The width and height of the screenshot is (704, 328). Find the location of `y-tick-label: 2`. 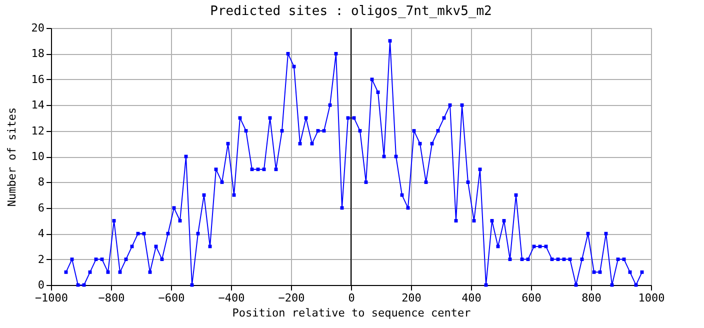

y-tick-label: 2 is located at coordinates (41, 259).